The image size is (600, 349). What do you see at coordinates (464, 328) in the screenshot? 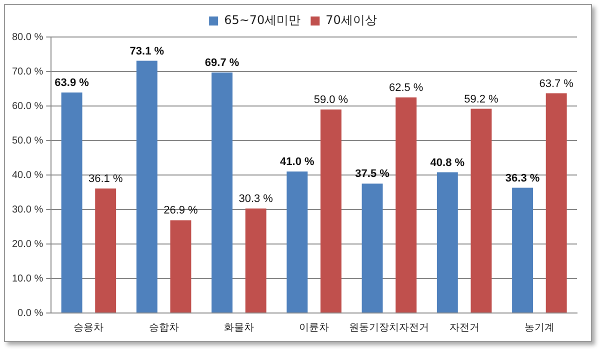
I see `x-tick-label: 자전거` at bounding box center [464, 328].